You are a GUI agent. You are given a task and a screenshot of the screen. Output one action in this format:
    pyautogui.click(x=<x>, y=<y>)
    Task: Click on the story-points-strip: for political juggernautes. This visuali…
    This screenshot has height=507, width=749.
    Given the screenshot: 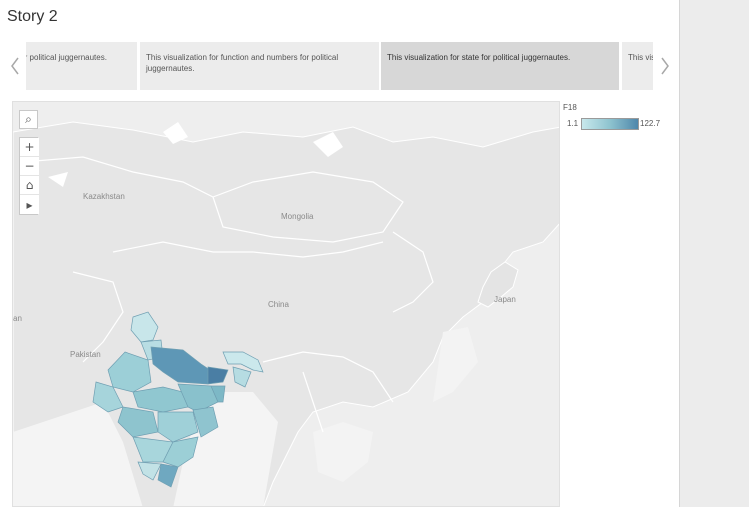 What is the action you would take?
    pyautogui.click(x=339, y=66)
    